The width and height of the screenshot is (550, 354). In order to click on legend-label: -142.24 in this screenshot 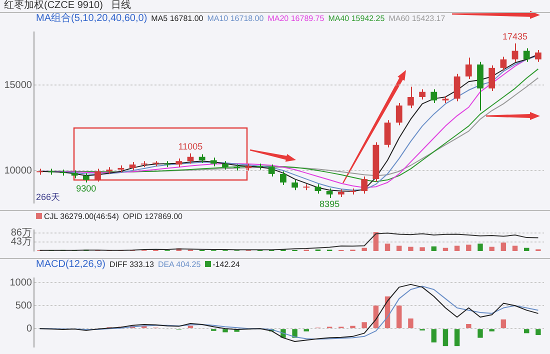, I will do `click(226, 264)`.